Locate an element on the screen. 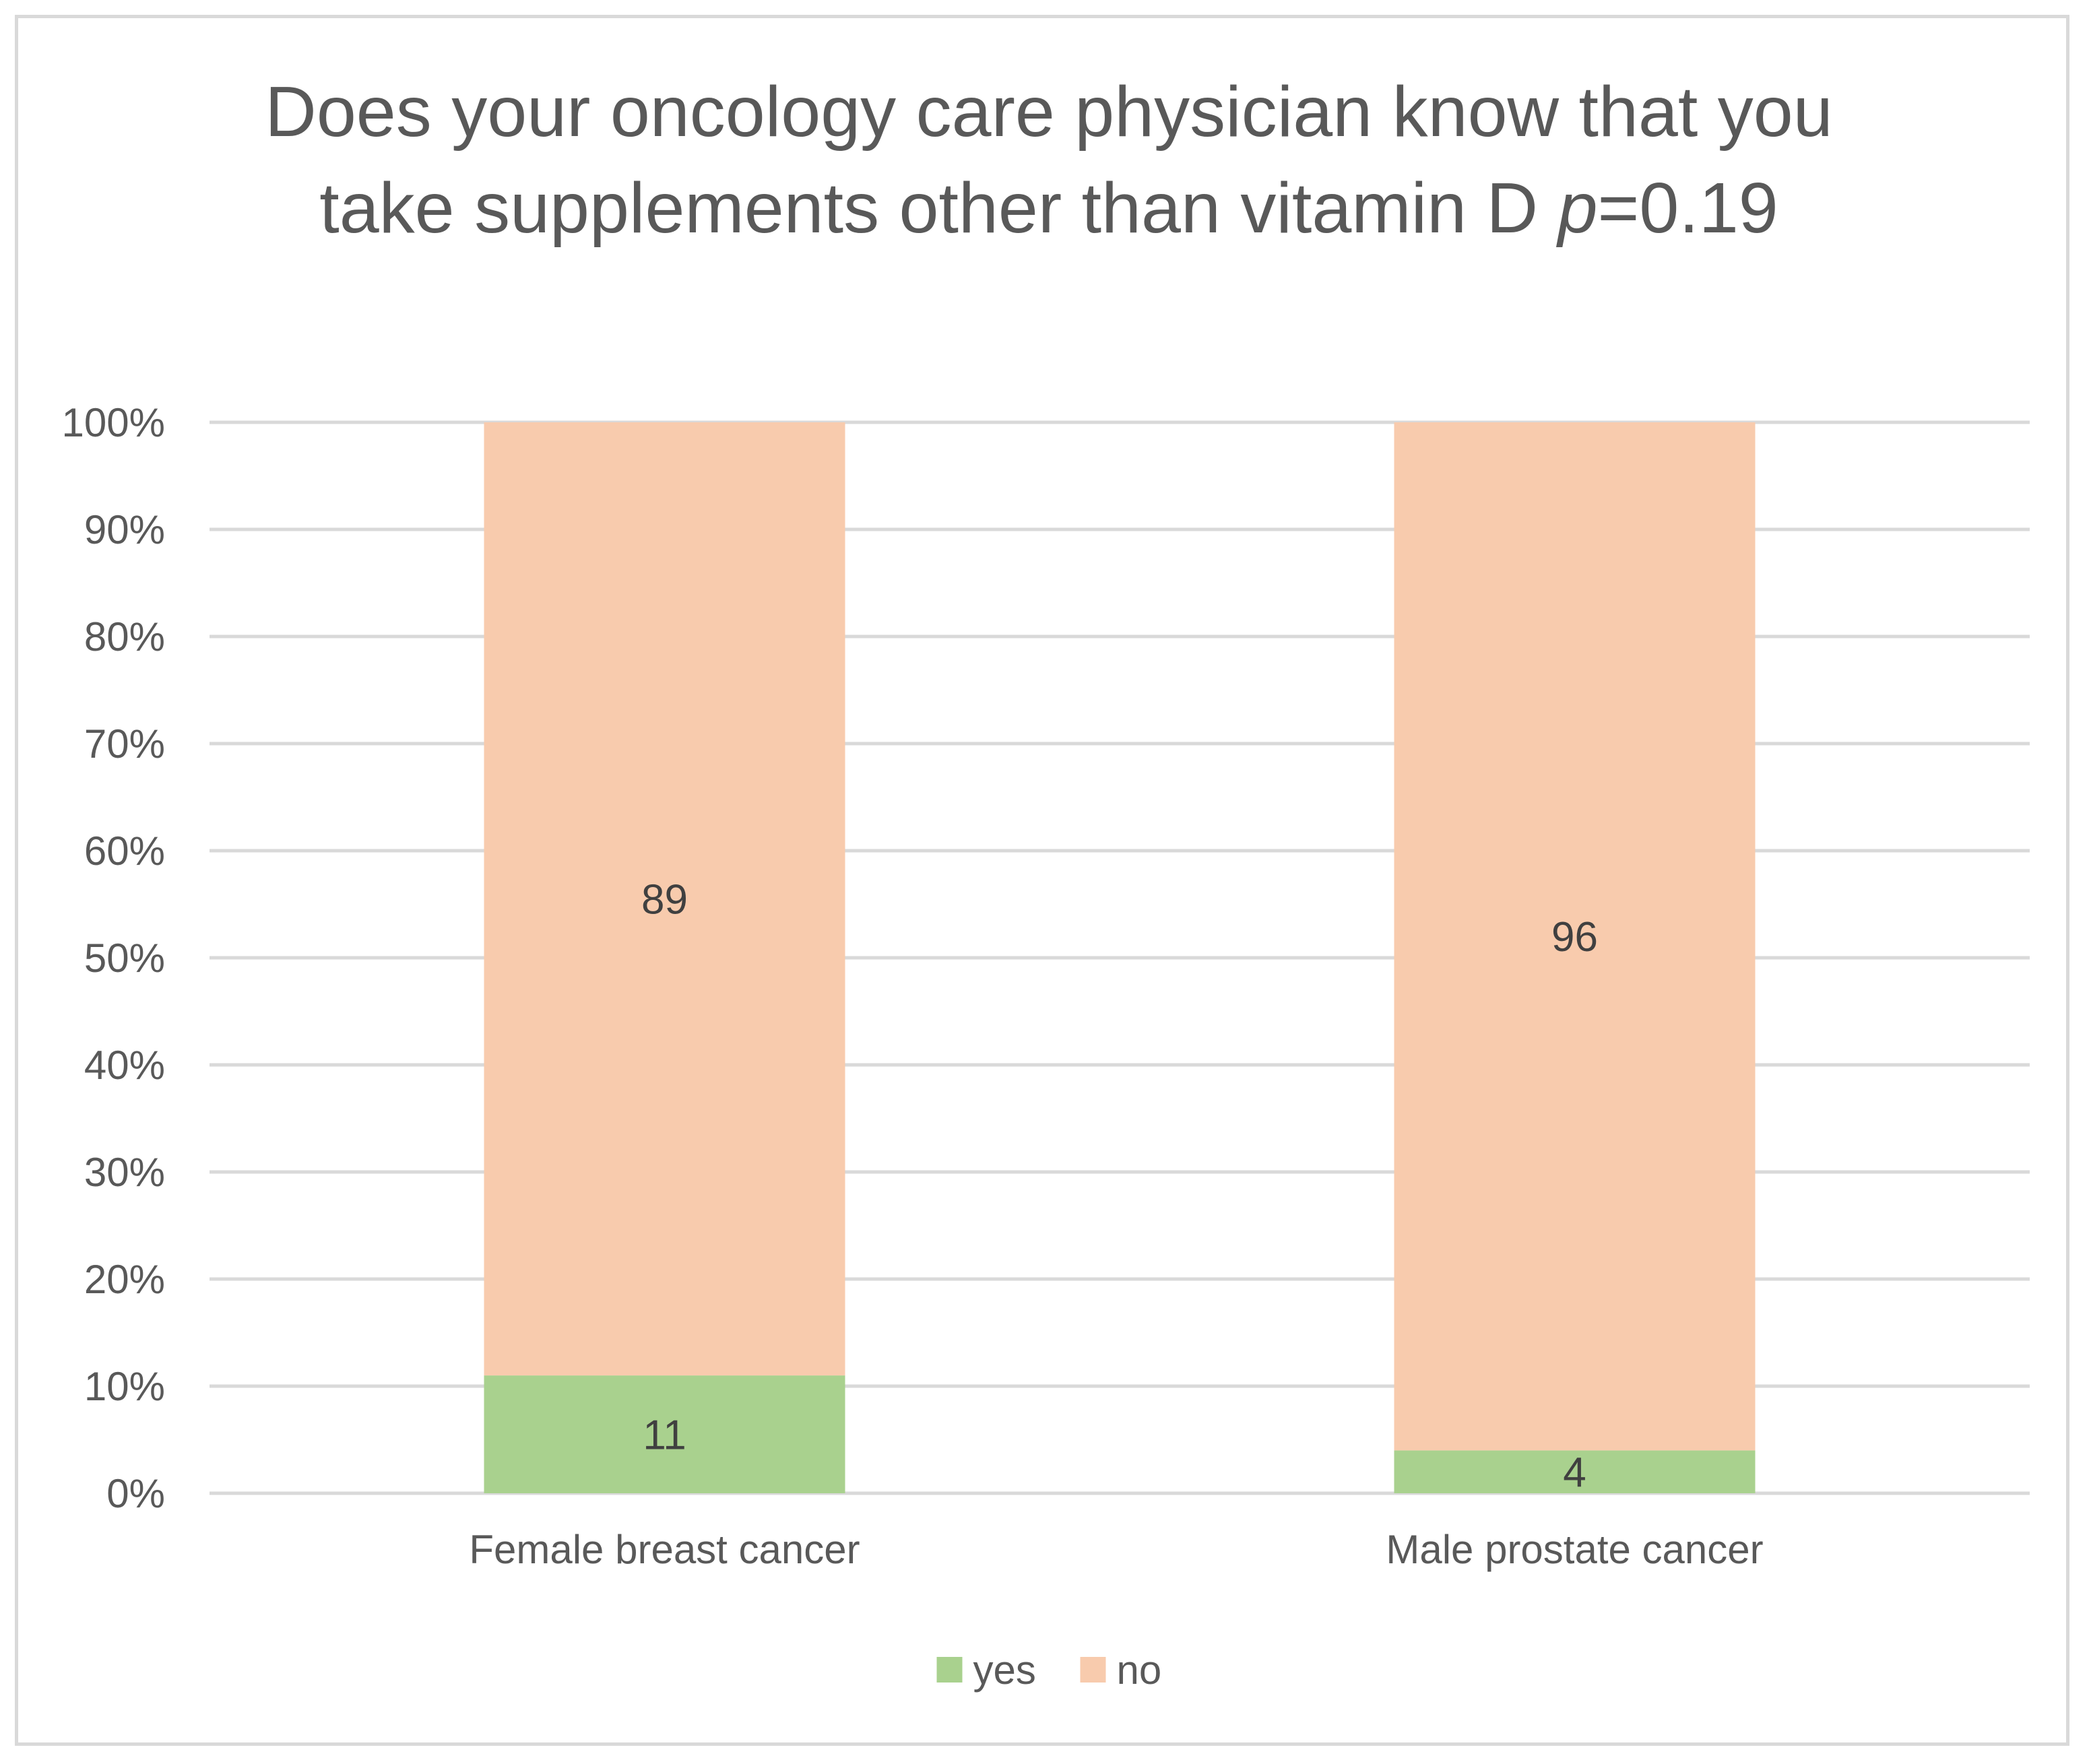 This screenshot has width=2089, height=1764. x-tick-label: Male prostate cancer is located at coordinates (1574, 1549).